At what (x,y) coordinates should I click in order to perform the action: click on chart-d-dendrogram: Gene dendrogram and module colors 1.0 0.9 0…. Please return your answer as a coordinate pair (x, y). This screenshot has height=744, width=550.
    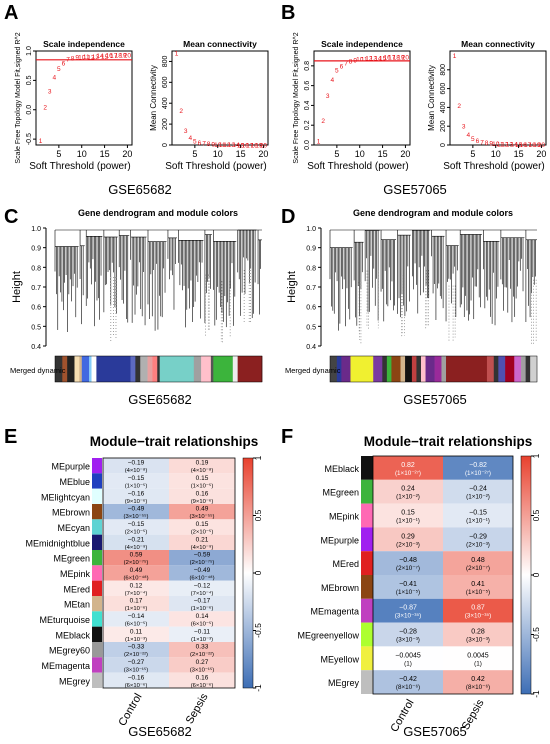
    Looking at the image, I should click on (411, 295).